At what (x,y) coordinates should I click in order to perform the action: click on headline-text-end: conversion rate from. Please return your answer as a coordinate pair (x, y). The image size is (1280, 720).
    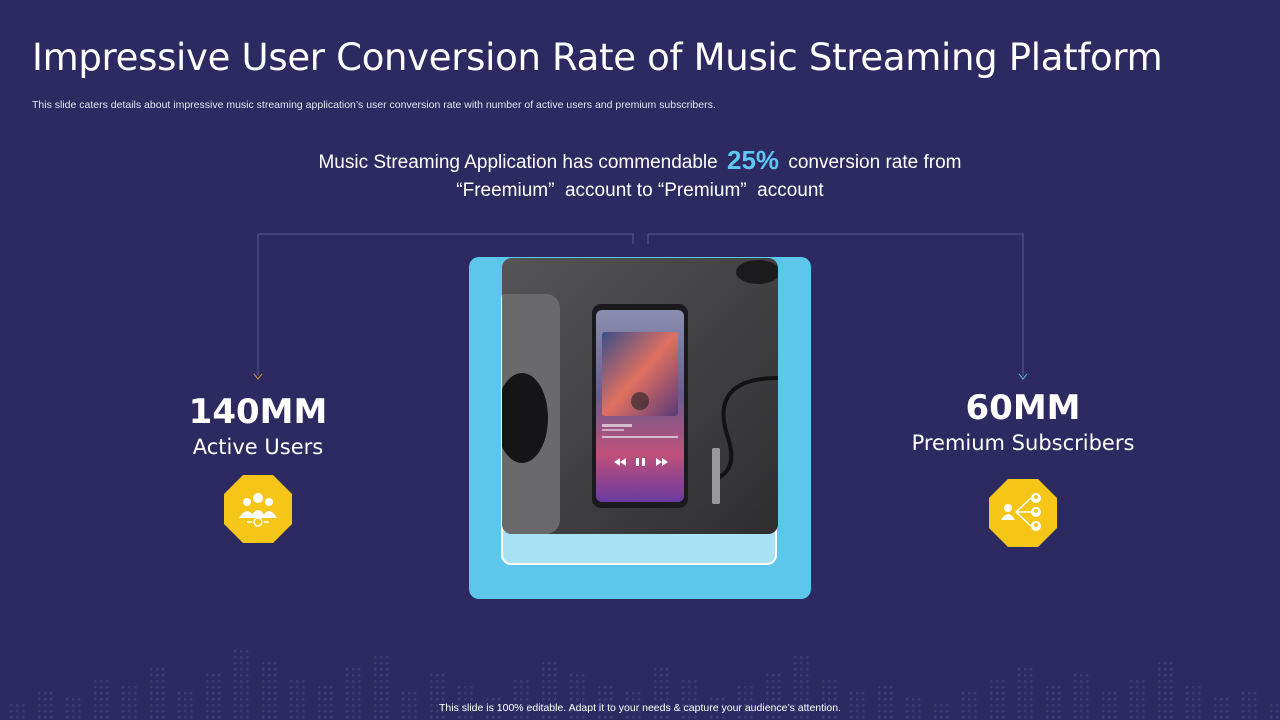
    Looking at the image, I should click on (875, 162).